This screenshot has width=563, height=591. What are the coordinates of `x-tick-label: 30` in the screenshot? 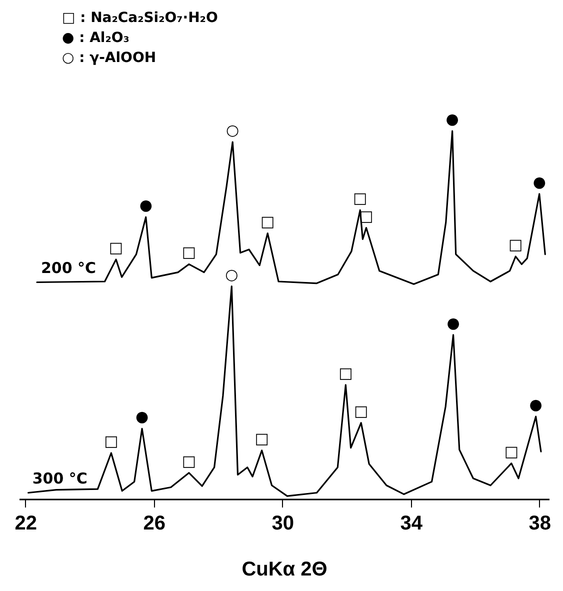 It's located at (283, 523).